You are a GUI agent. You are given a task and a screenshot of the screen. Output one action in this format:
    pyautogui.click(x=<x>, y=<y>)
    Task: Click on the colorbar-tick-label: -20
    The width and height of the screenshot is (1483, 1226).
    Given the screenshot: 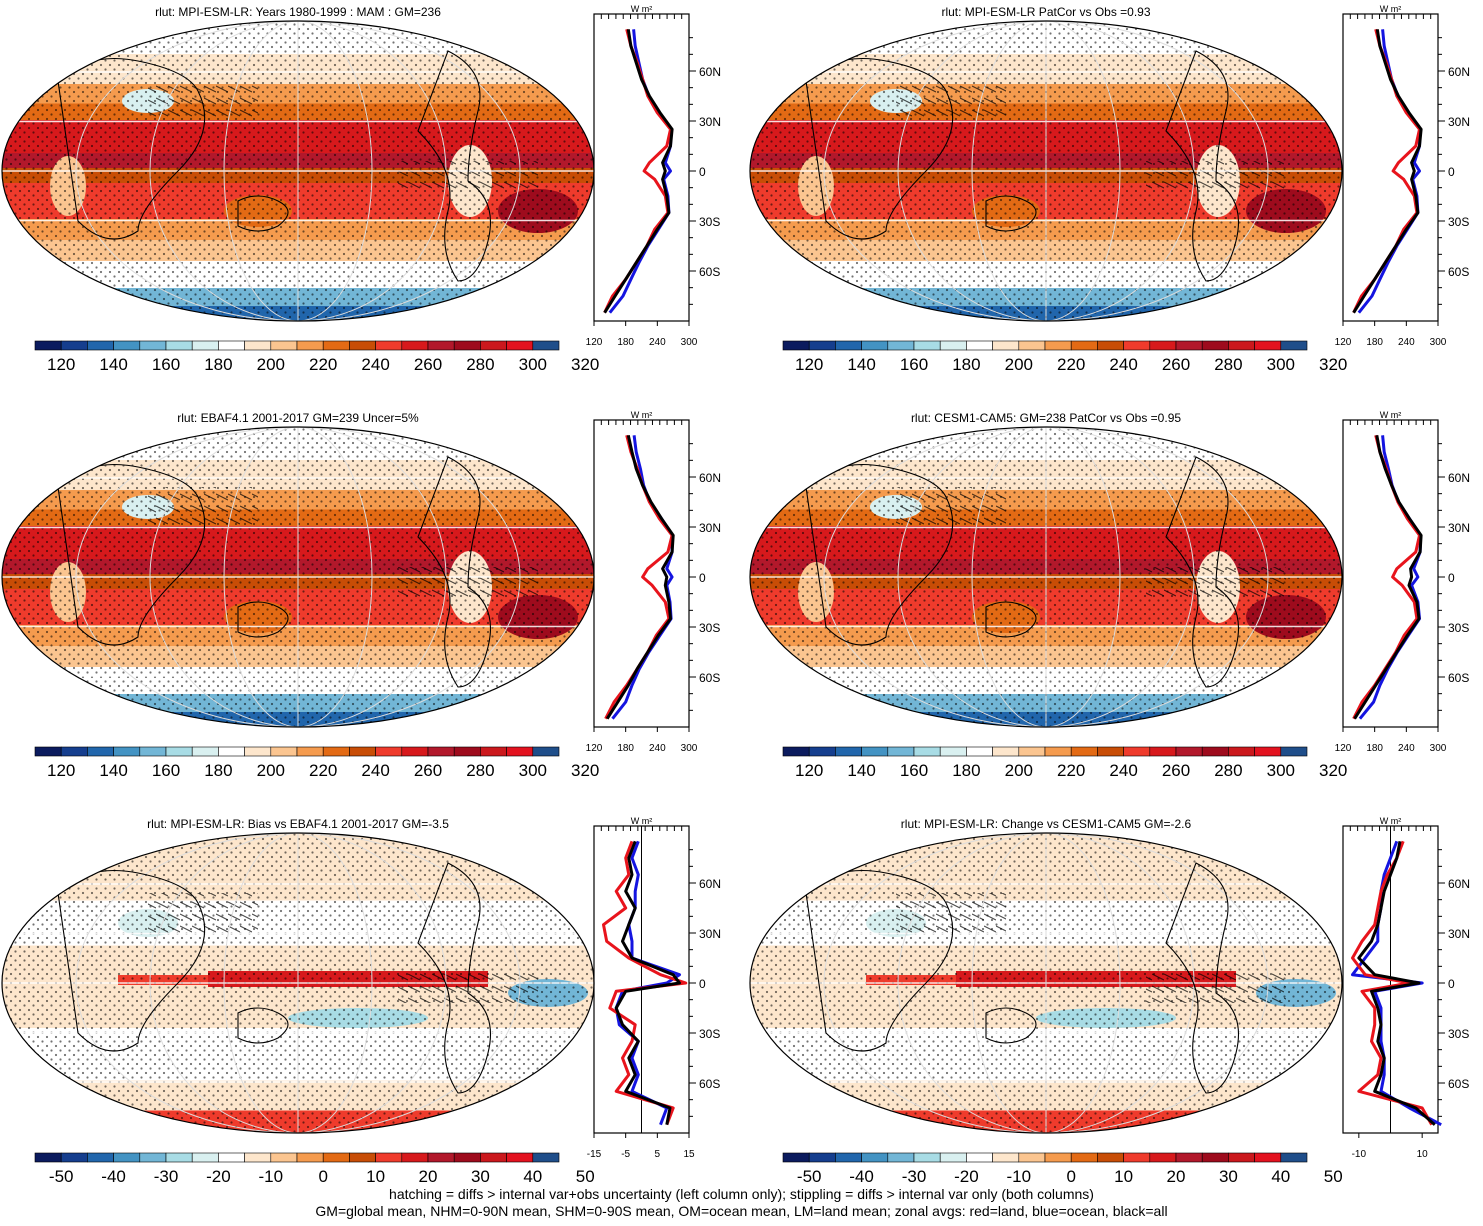 What is the action you would take?
    pyautogui.click(x=218, y=1176)
    